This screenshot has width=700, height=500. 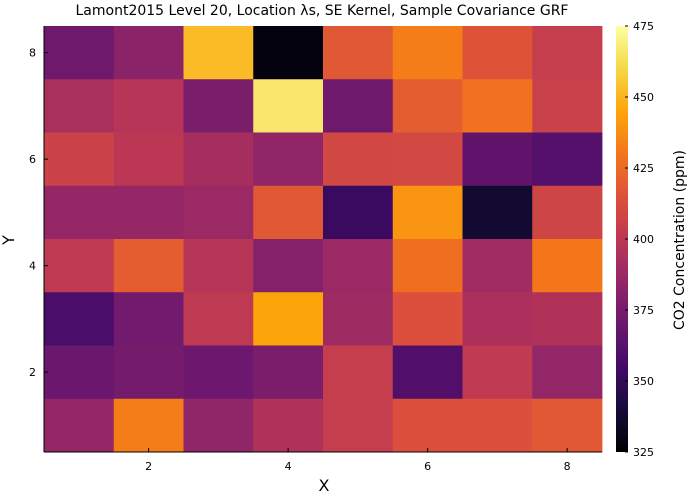 What do you see at coordinates (643, 310) in the screenshot?
I see `colorbar-tick-label: 375` at bounding box center [643, 310].